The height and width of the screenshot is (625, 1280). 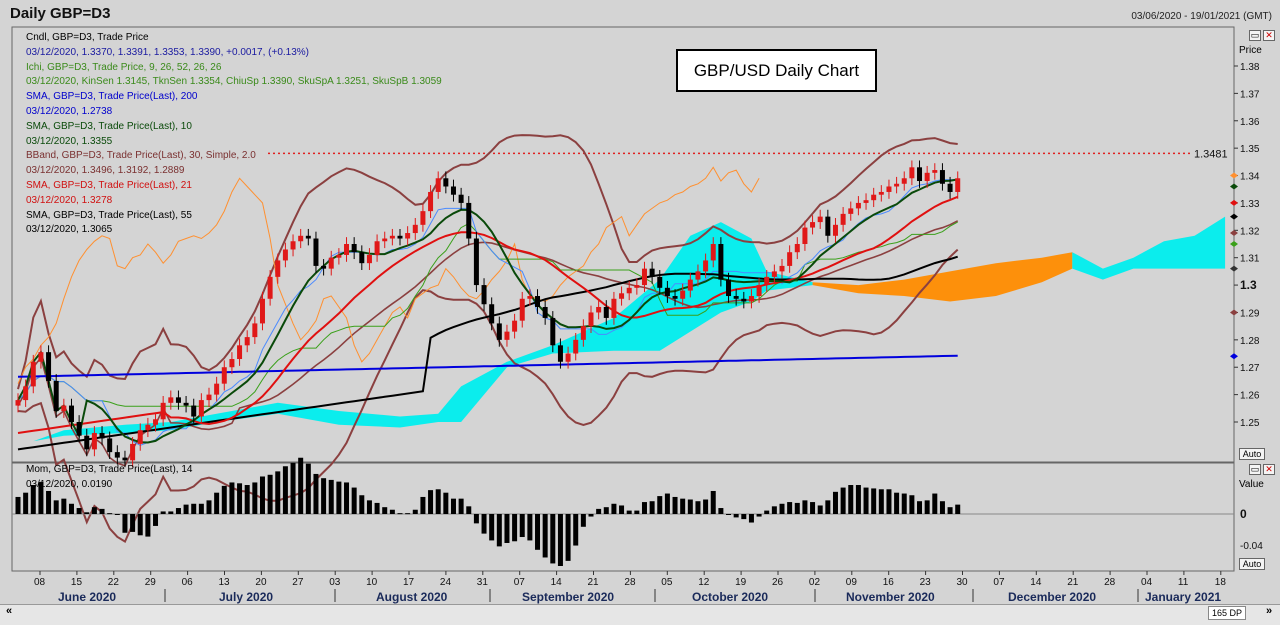 I want to click on date-tick-label: 12, so click(x=704, y=582).